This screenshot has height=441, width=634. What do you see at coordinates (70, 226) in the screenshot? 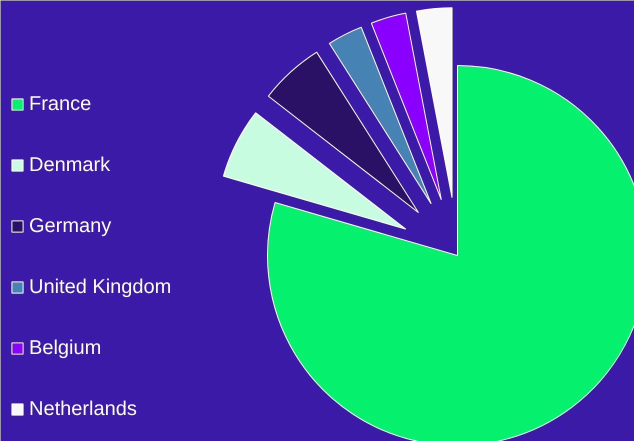
I see `legend-label: Germany` at bounding box center [70, 226].